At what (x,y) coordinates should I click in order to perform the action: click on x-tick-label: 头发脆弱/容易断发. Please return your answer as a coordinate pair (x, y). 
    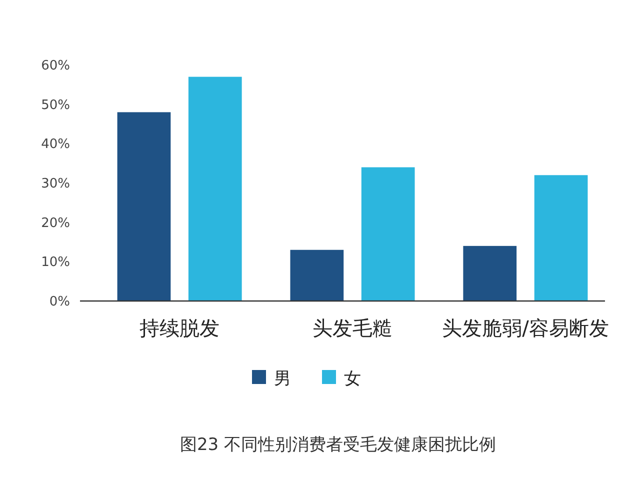
    Looking at the image, I should click on (525, 328).